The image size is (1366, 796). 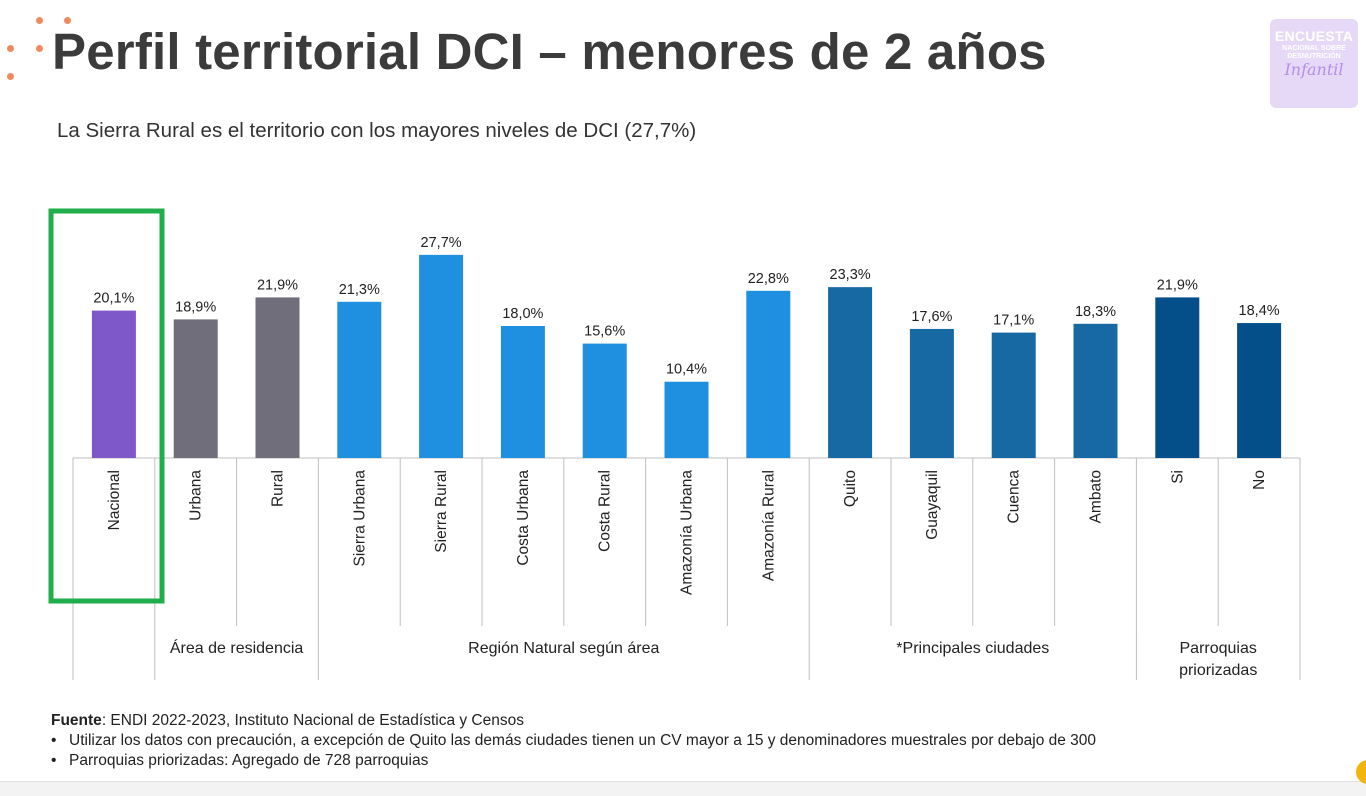 I want to click on group-label-parroquias-priorizadas: Parroquias priorizadas, so click(x=1218, y=659).